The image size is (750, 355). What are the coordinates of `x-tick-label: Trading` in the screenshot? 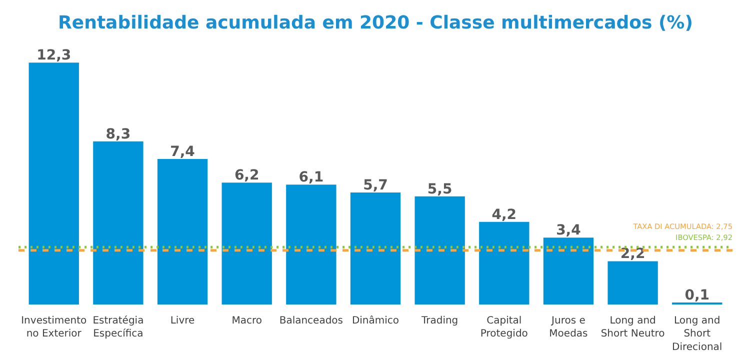 It's located at (439, 321).